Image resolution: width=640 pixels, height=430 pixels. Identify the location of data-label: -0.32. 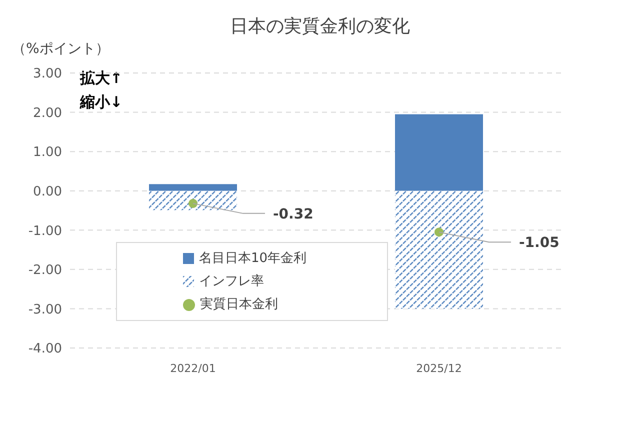
(293, 214).